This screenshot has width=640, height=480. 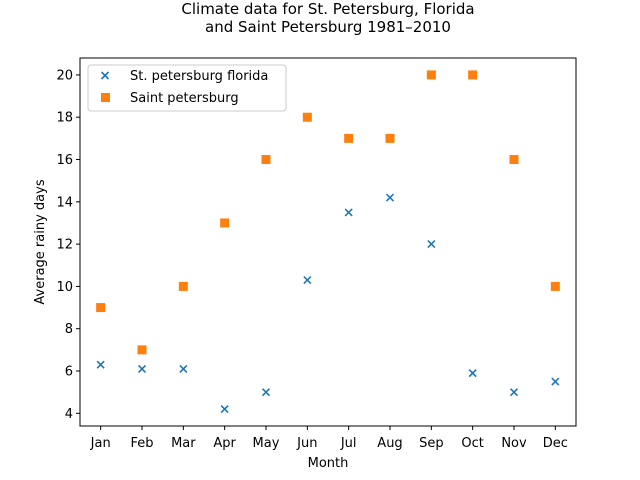 What do you see at coordinates (64, 118) in the screenshot?
I see `y-tick-label: 18` at bounding box center [64, 118].